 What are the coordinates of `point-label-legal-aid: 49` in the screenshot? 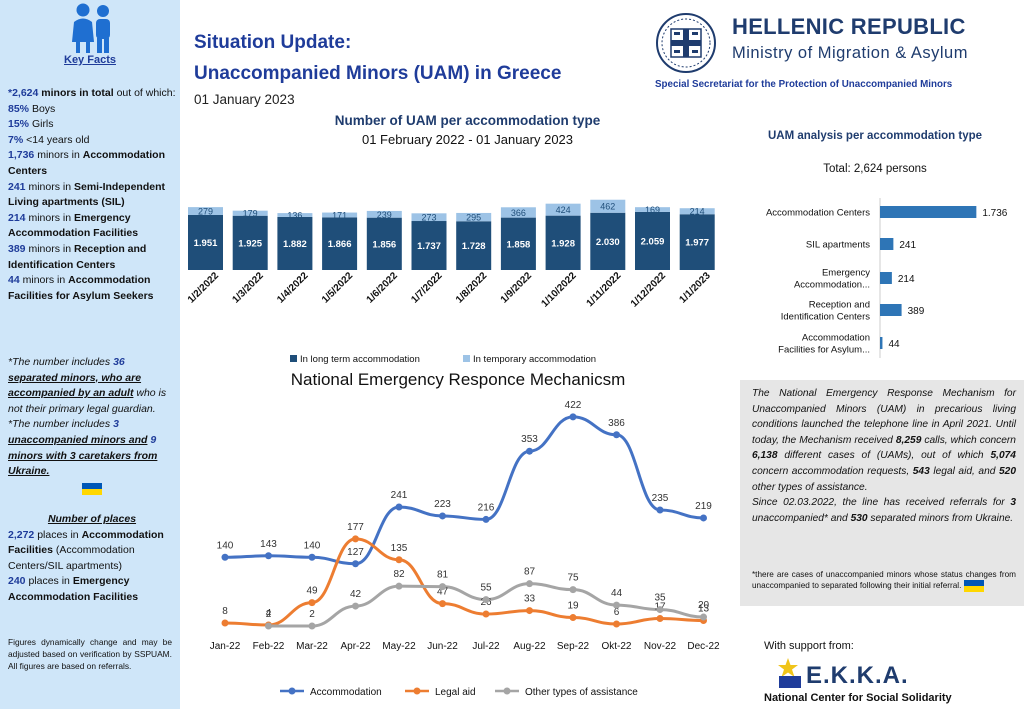 It's located at (312, 591).